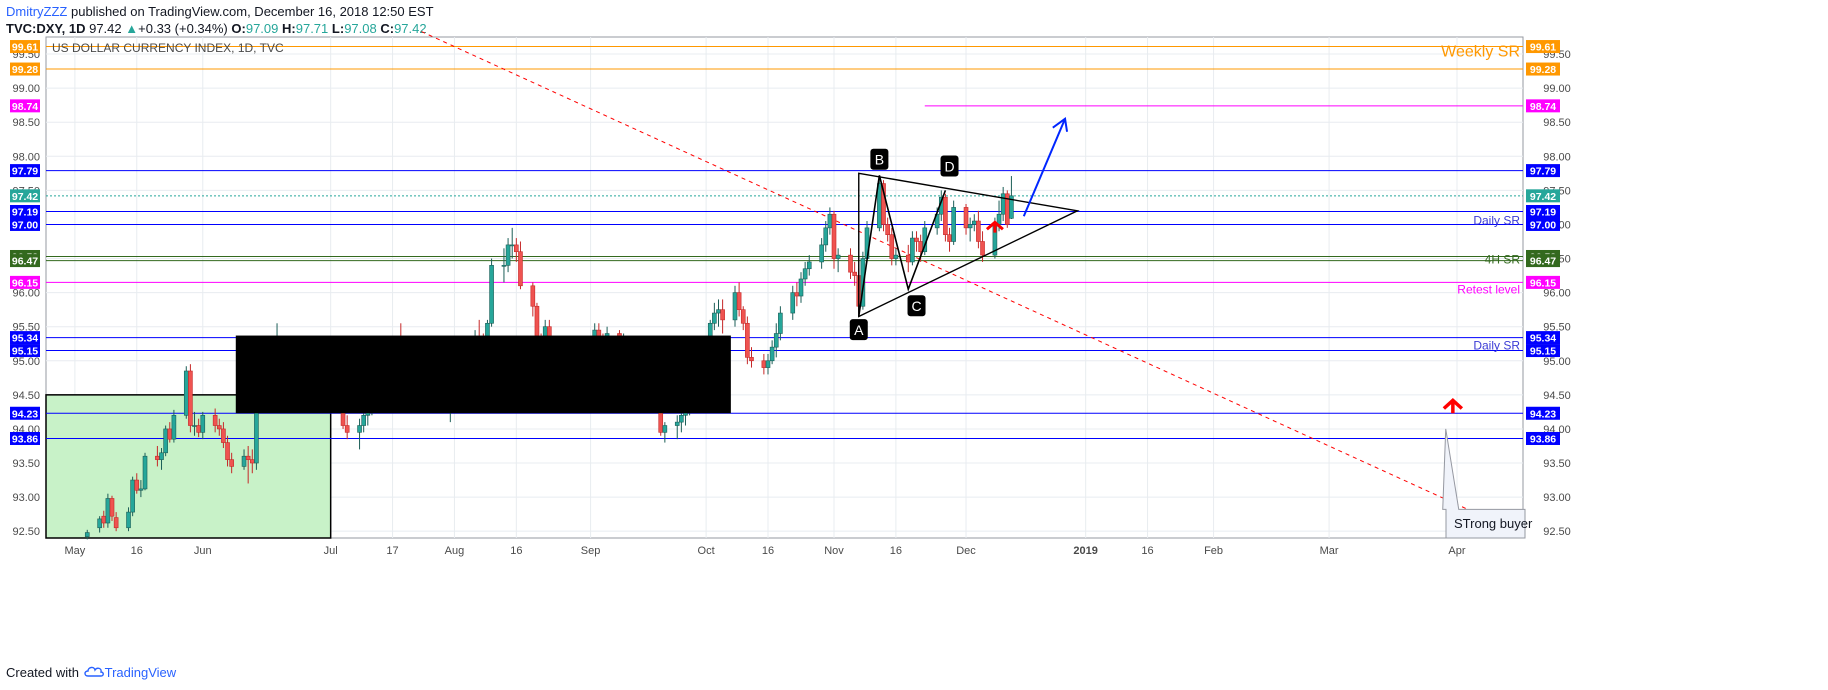  What do you see at coordinates (42, 672) in the screenshot?
I see `created-with-text: Created with` at bounding box center [42, 672].